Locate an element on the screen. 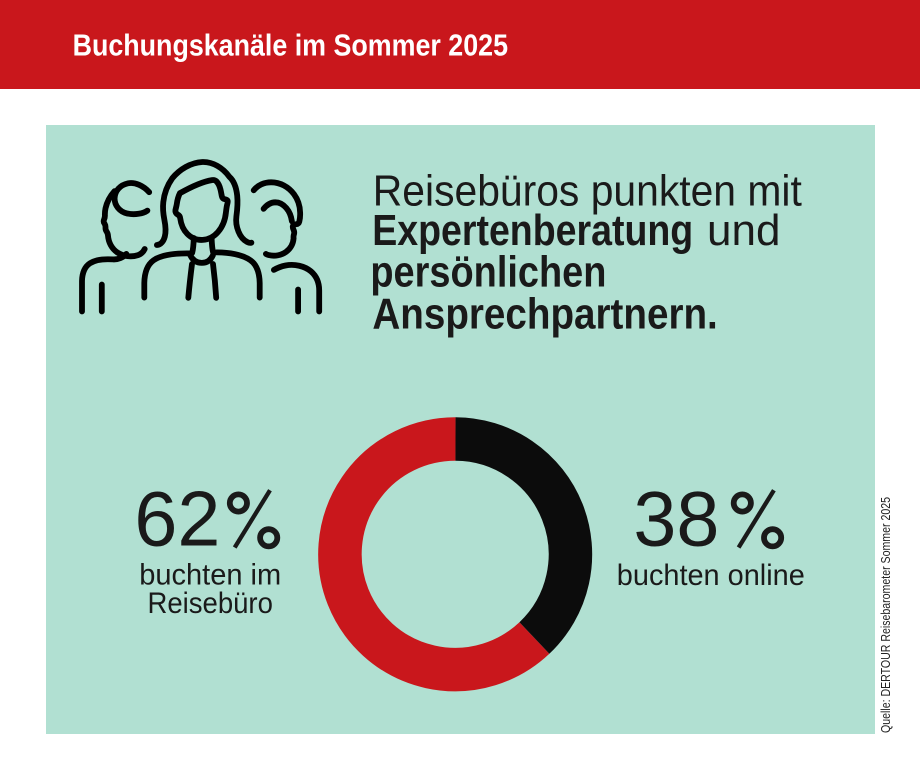 Image resolution: width=920 pixels, height=782 pixels. svg-text: Buchungskanäle im Sommer 2025 is located at coordinates (290, 46).